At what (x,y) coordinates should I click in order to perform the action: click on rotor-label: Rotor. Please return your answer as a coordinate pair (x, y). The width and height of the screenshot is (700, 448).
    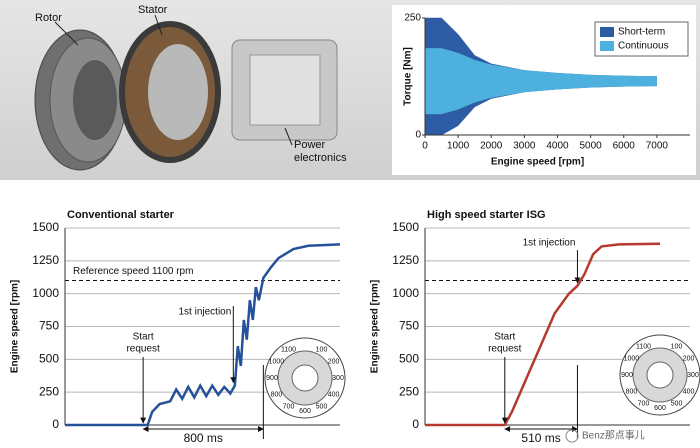
    Looking at the image, I should click on (48, 18).